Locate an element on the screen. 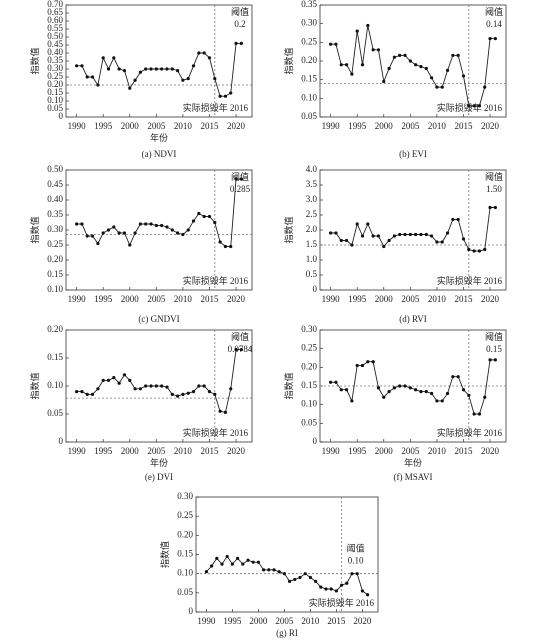 This screenshot has height=642, width=550. y-tick-label: 0.70 is located at coordinates (55, 4).